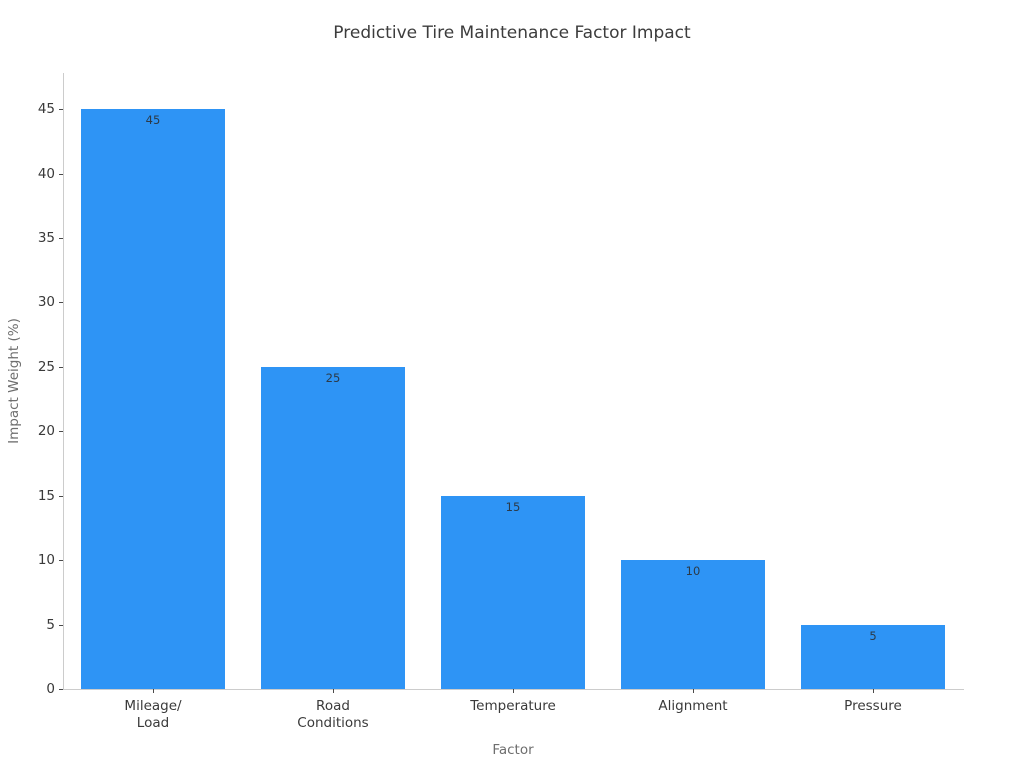 The width and height of the screenshot is (1024, 768). What do you see at coordinates (46, 560) in the screenshot?
I see `y-tick-label: 10` at bounding box center [46, 560].